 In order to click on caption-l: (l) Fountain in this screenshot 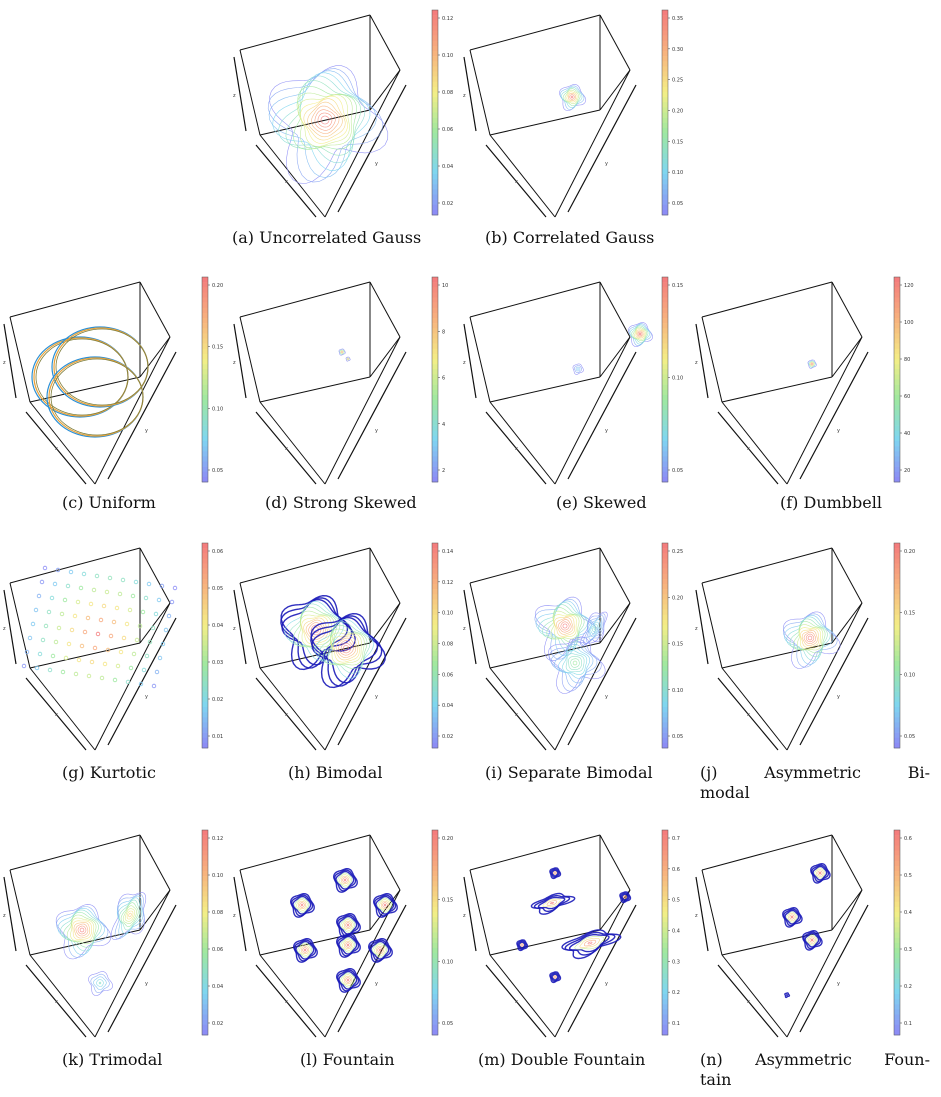, I will do `click(347, 1059)`.